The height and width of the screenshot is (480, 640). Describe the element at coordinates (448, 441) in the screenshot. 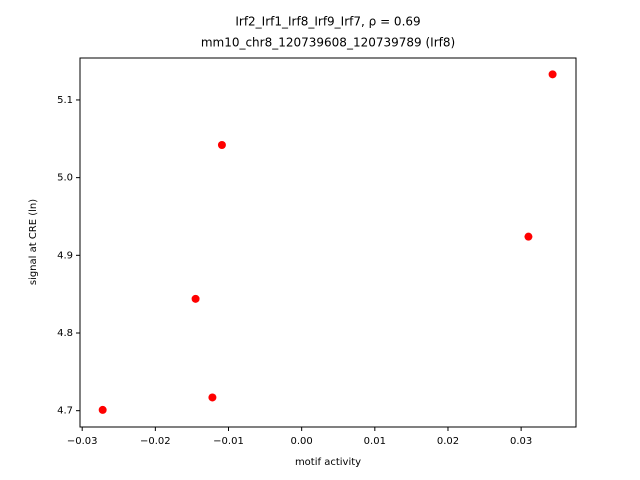

I see `x-tick-label: 0.02` at that location.